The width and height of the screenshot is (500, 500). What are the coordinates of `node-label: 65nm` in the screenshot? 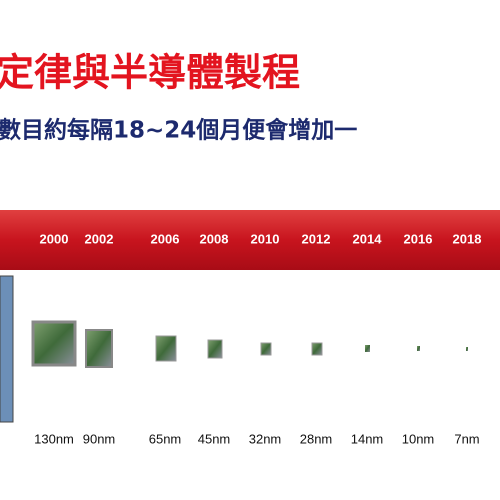 It's located at (165, 438).